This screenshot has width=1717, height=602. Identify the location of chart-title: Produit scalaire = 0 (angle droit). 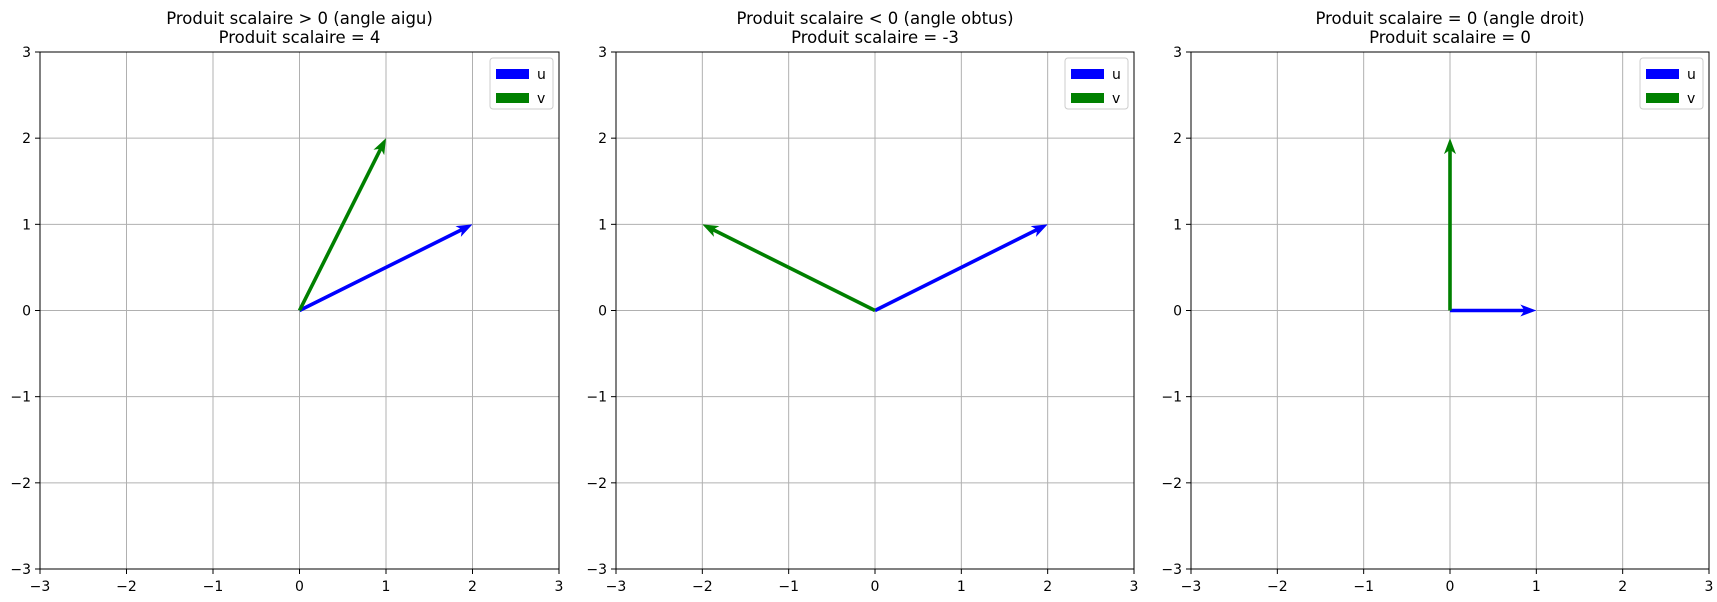
(1449, 18).